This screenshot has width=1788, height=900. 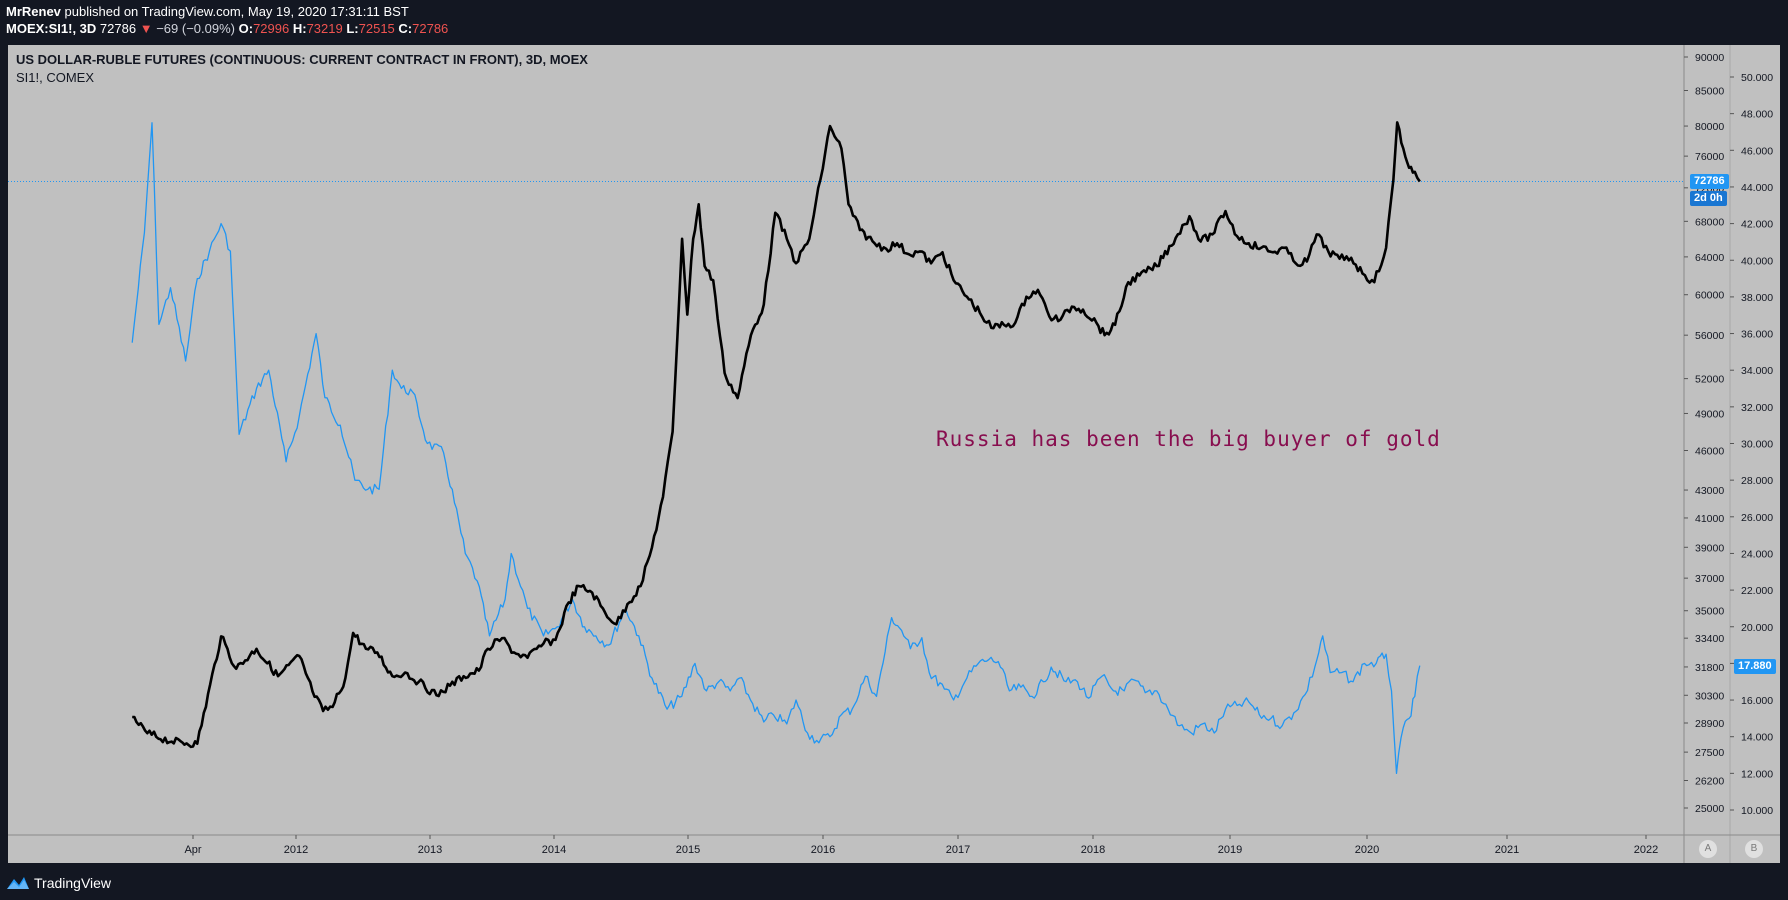 What do you see at coordinates (1709, 58) in the screenshot?
I see `left-axis-tick-label: 90000` at bounding box center [1709, 58].